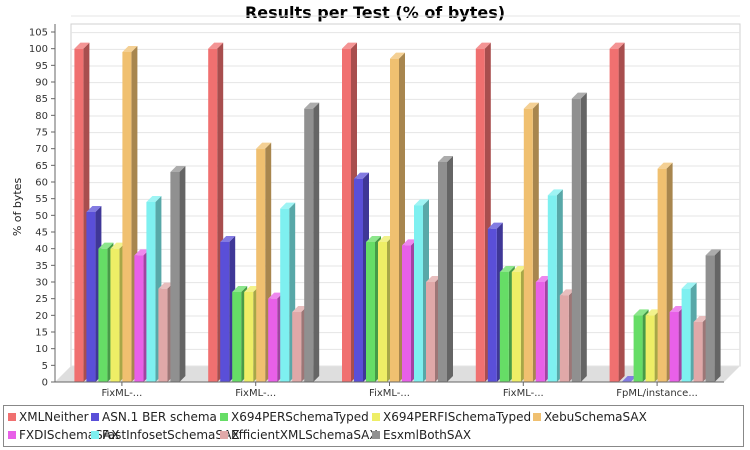 Image resolution: width=750 pixels, height=450 pixels. I want to click on legend-label: EsxmlBothSAX, so click(427, 435).